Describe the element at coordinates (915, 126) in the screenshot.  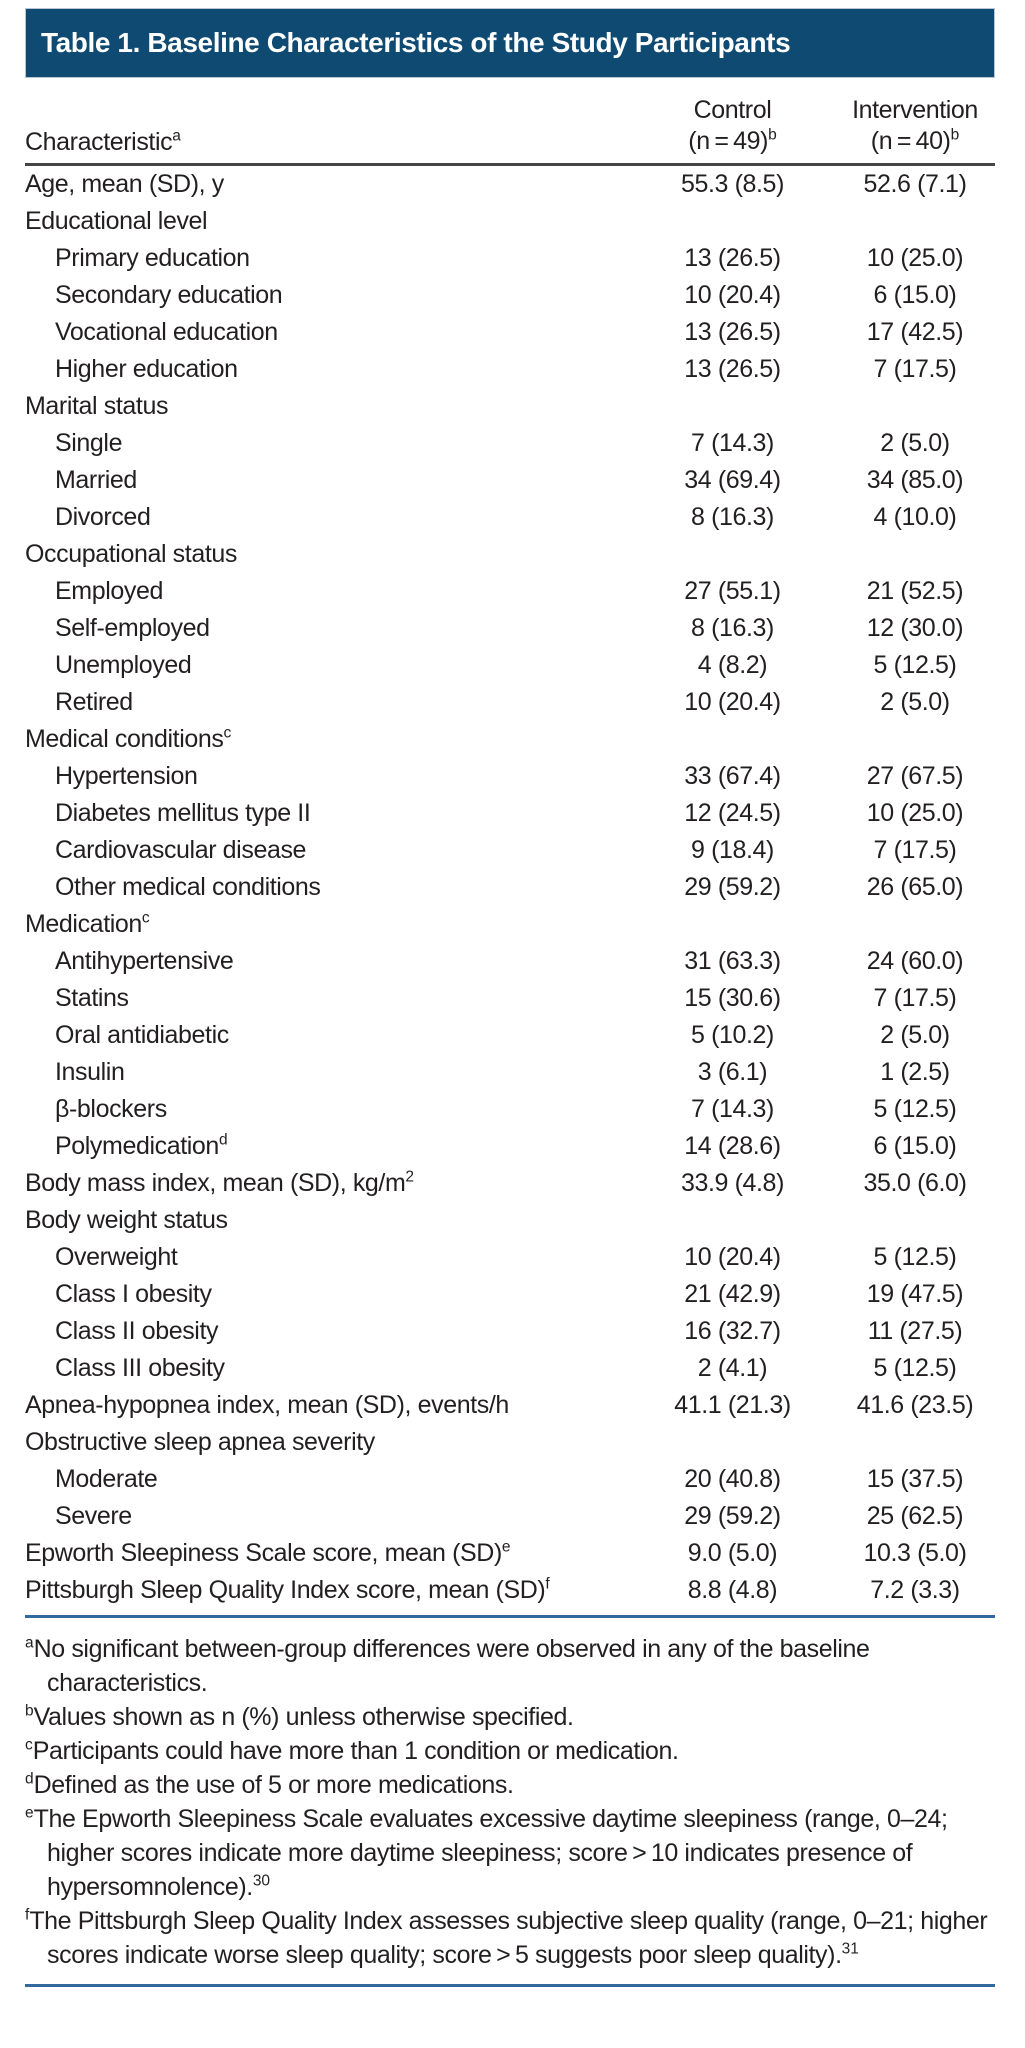
I see `intervention-column-header: Intervention (n = 40)b` at that location.